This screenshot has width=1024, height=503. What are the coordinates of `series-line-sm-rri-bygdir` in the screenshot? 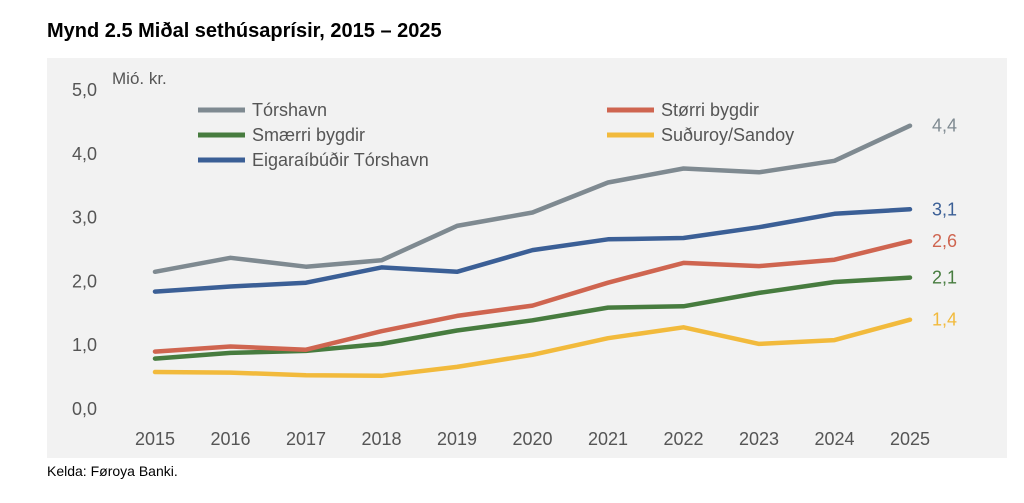 It's located at (532, 318).